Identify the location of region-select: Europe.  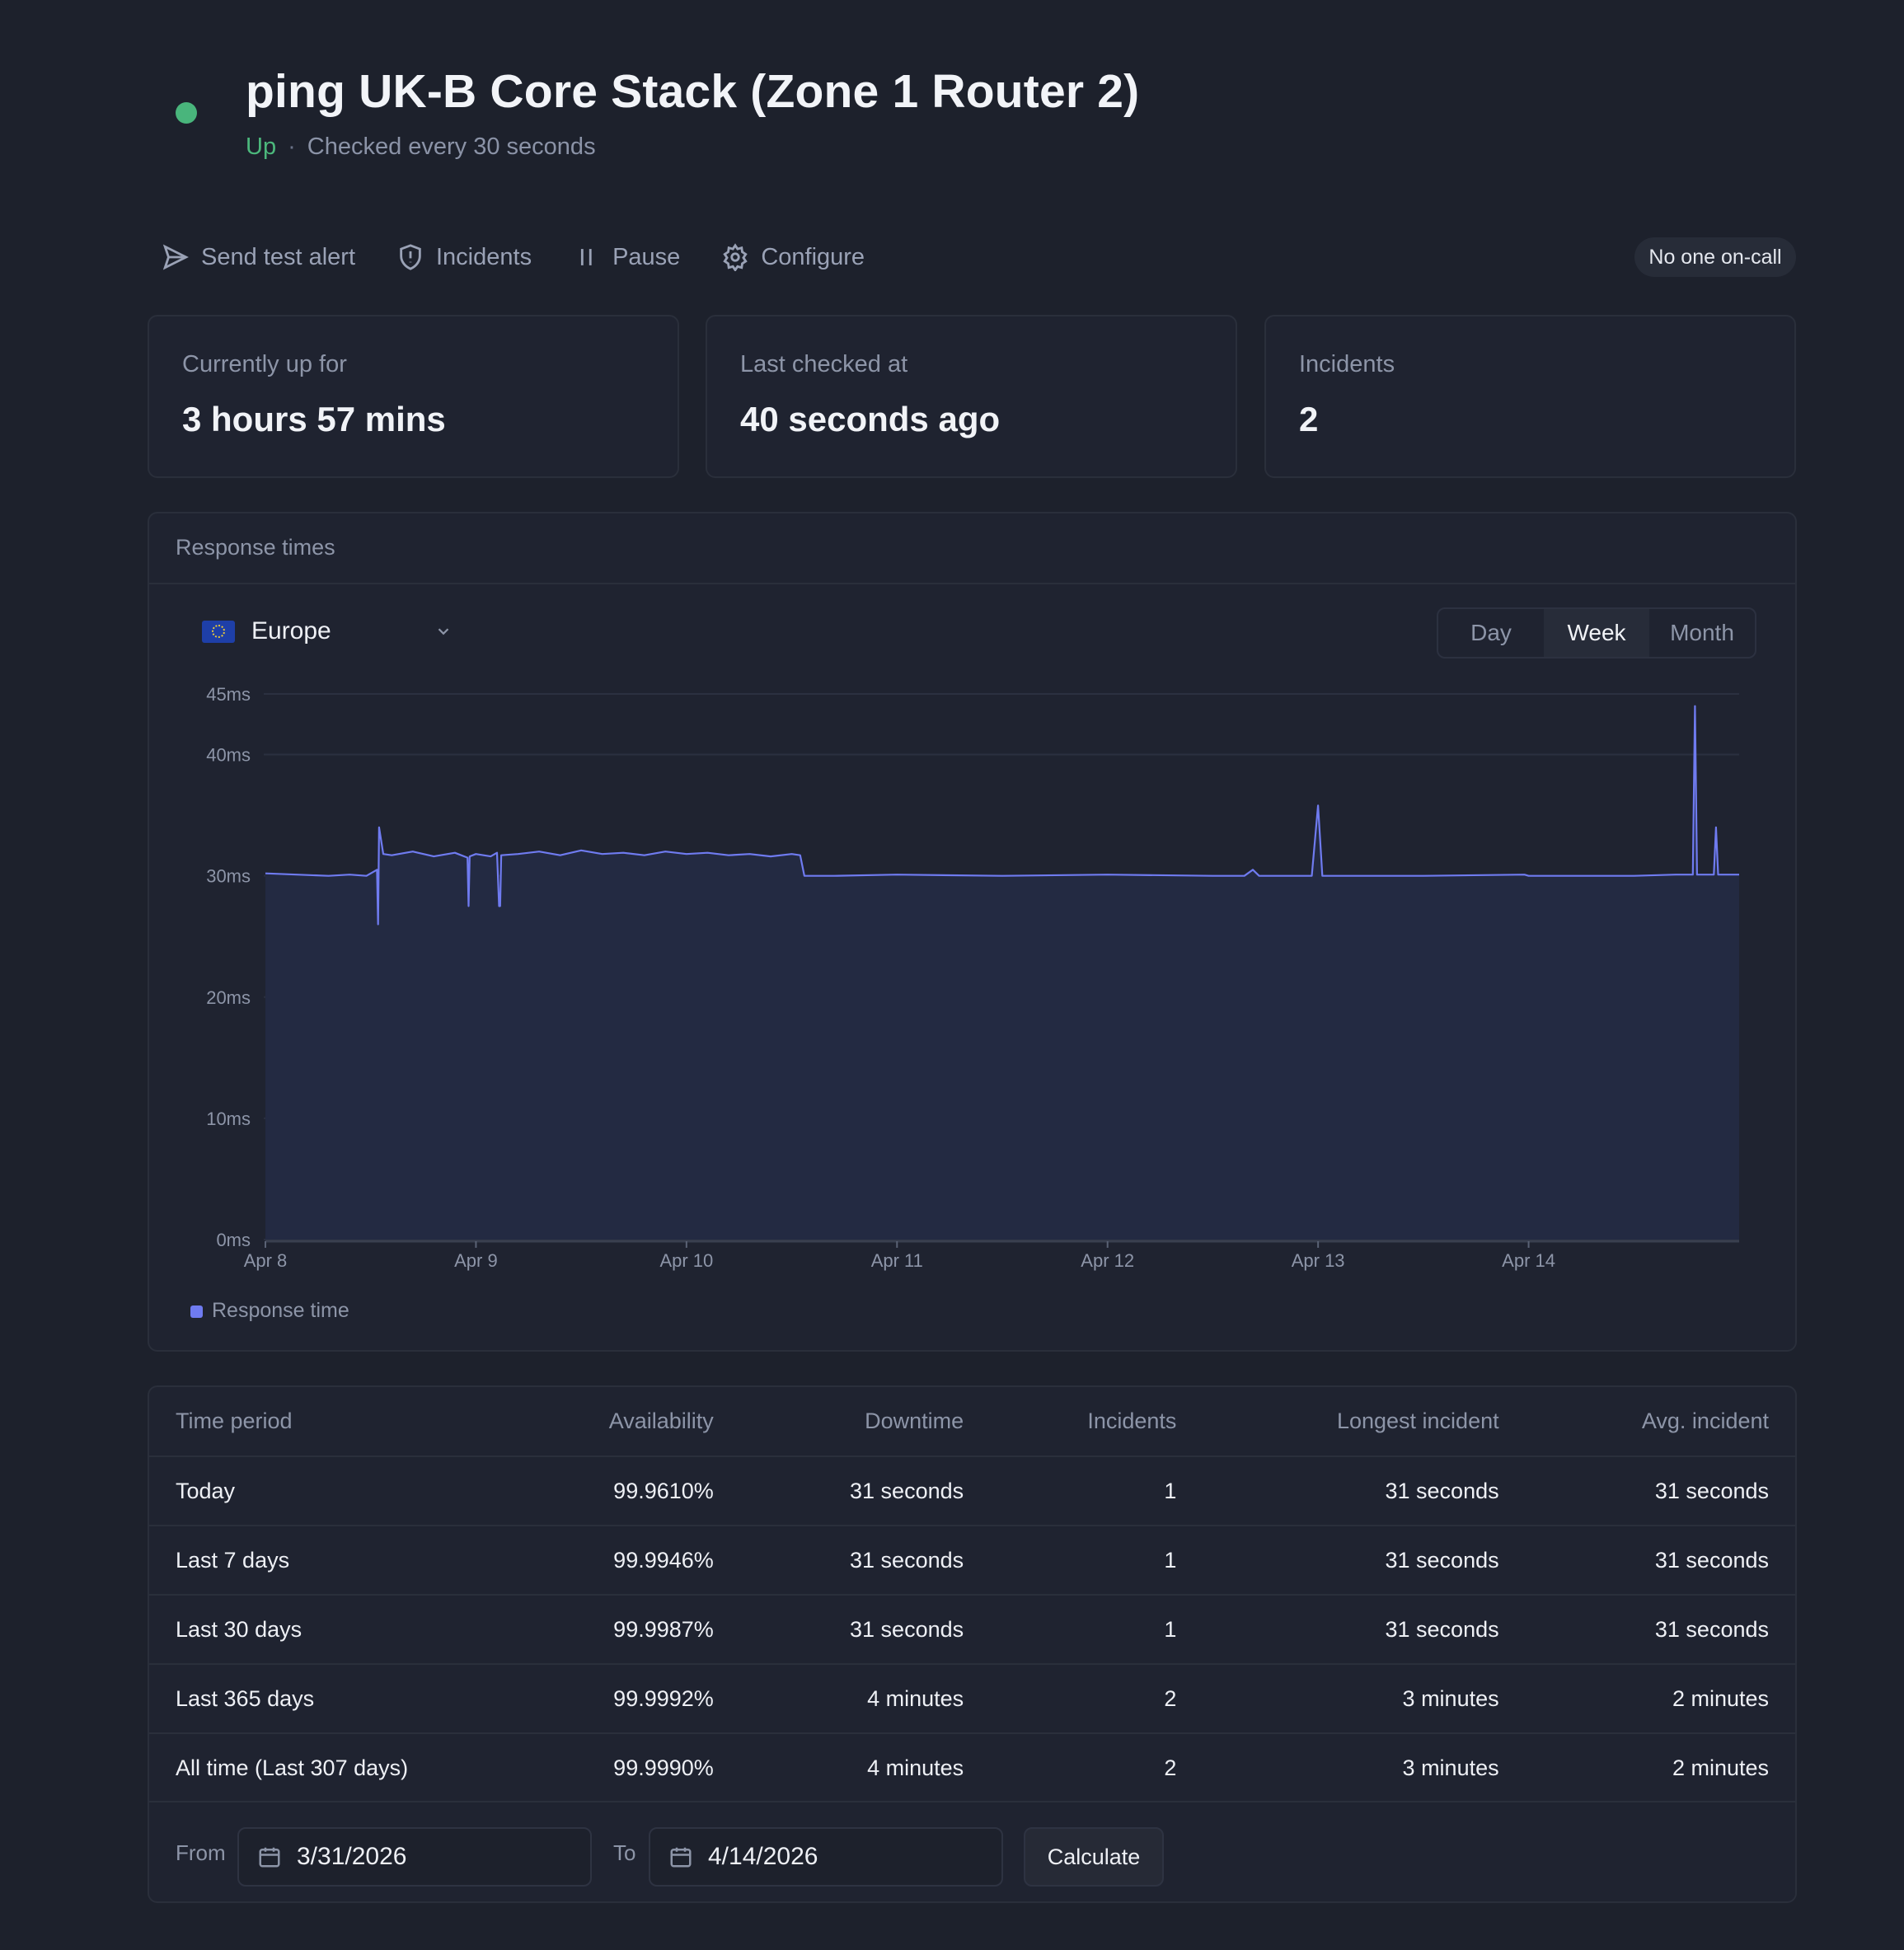
(327, 631).